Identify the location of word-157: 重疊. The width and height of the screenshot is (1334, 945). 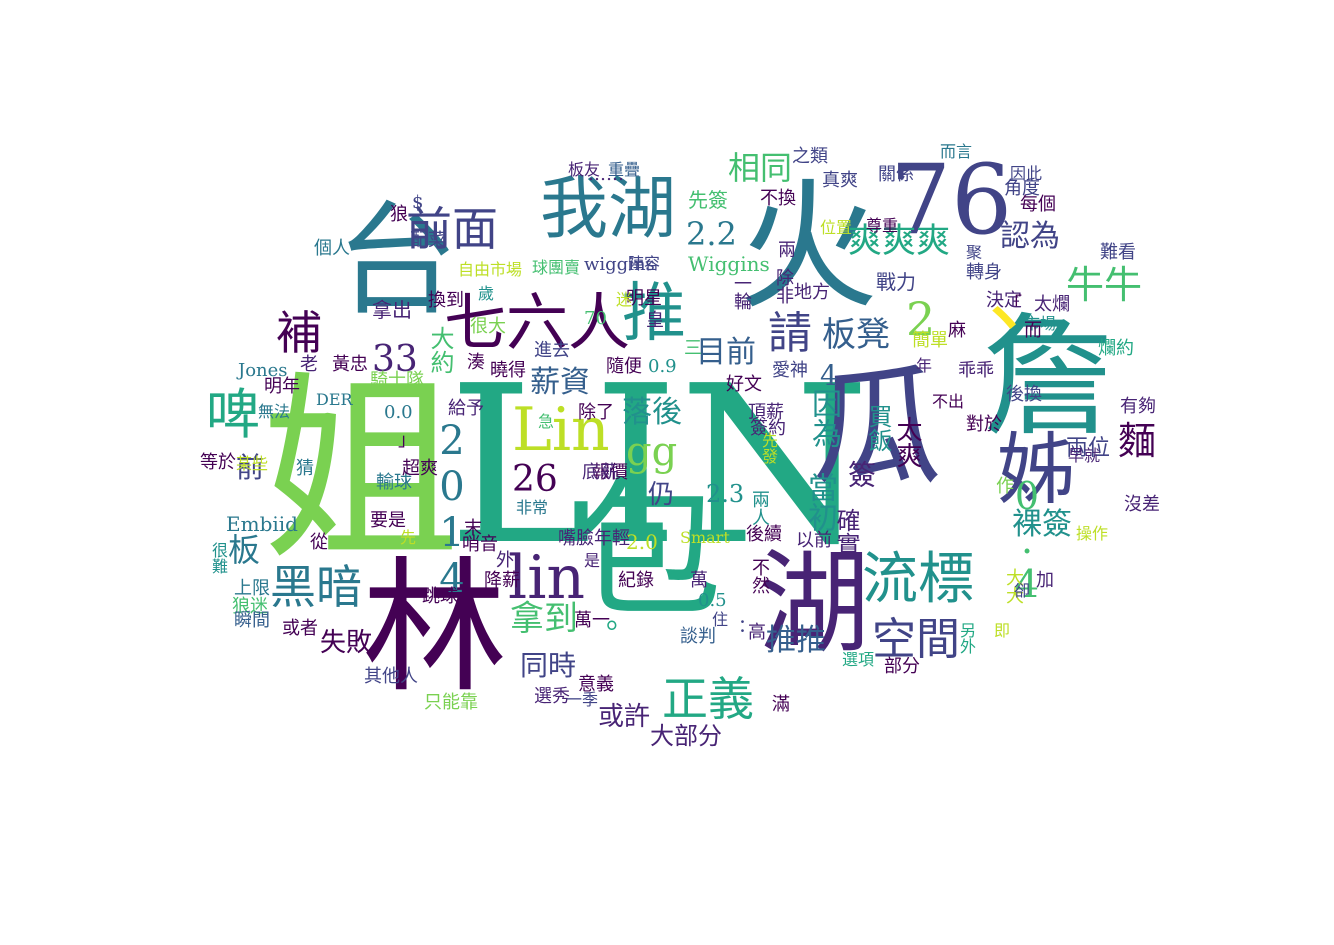
(624, 169).